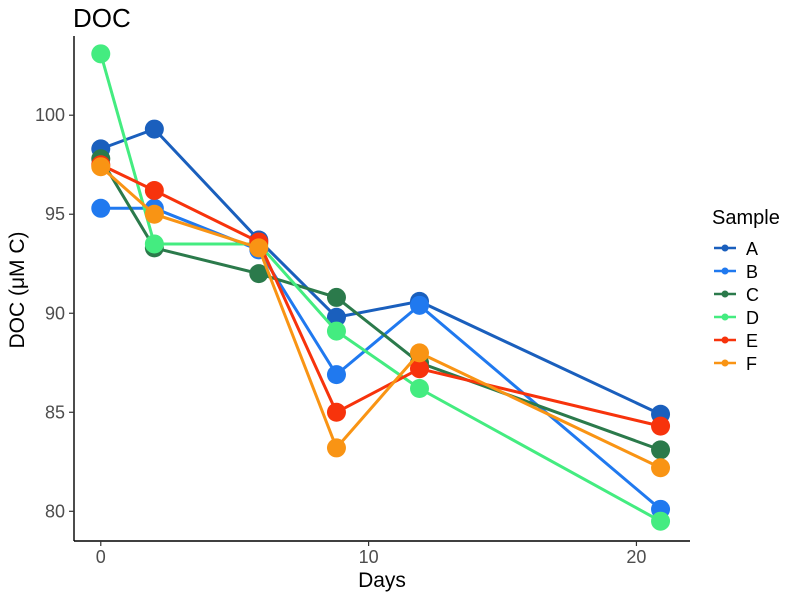 The height and width of the screenshot is (600, 800). I want to click on legend-item-a: A, so click(736, 249).